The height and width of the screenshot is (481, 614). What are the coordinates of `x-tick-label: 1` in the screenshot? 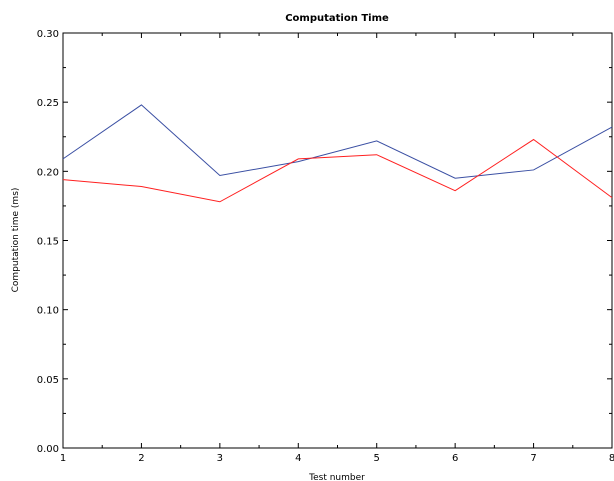 It's located at (63, 458).